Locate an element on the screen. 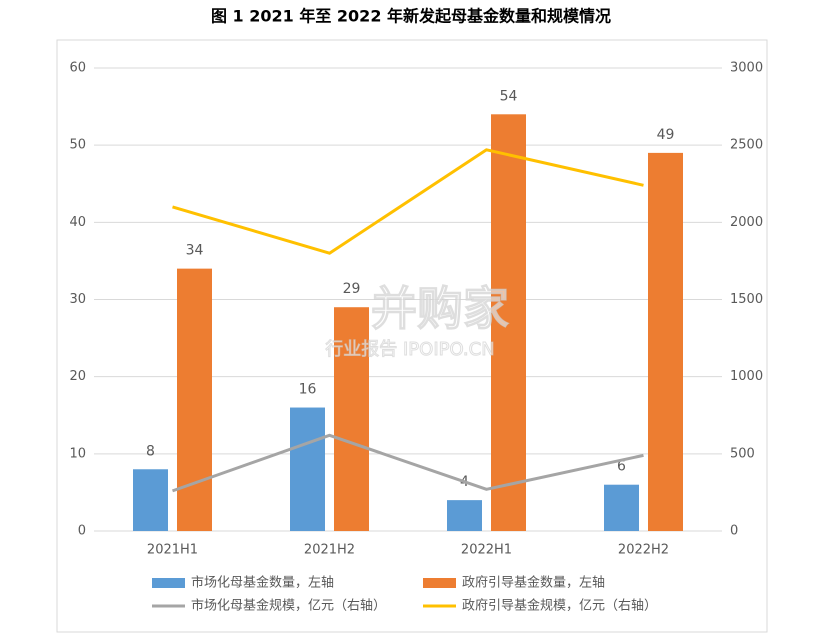 The image size is (823, 640). y2-tick-label: 1500 is located at coordinates (746, 299).